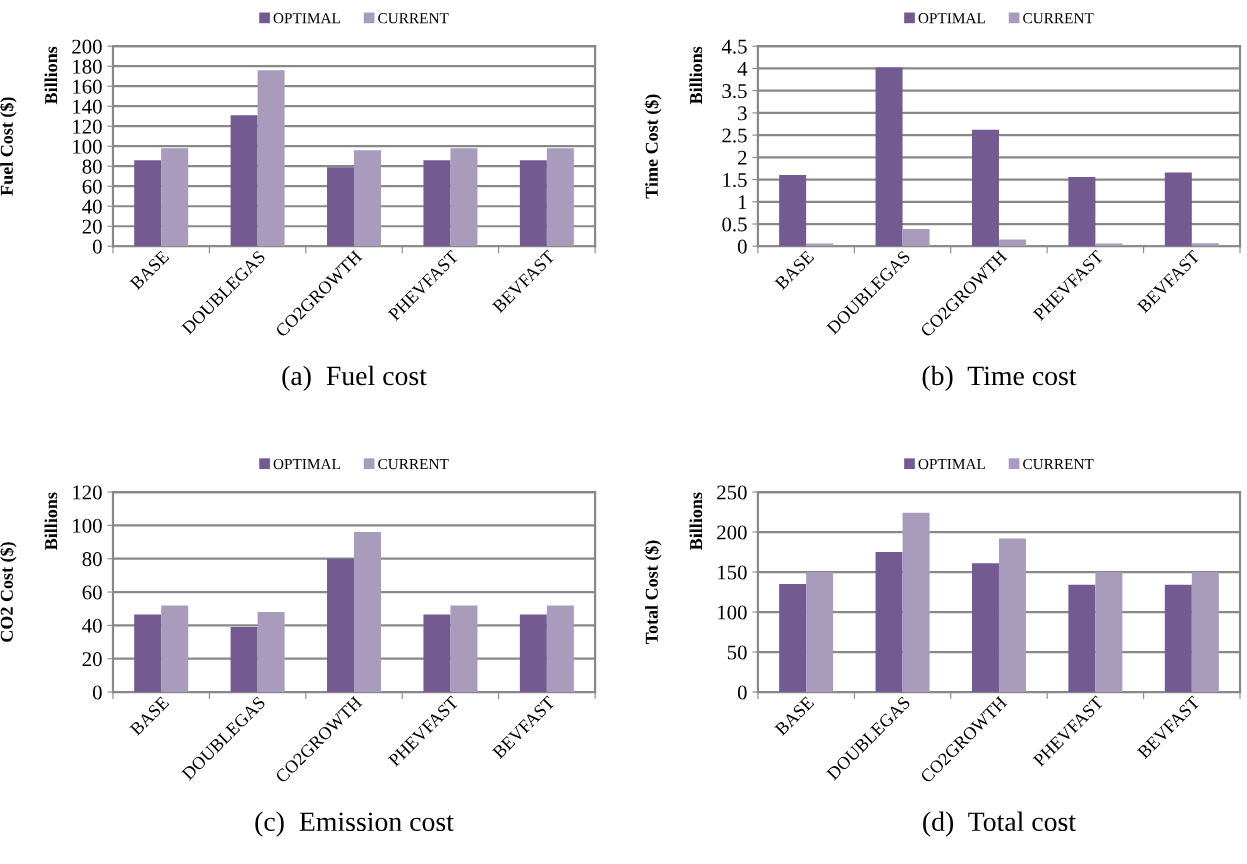 The height and width of the screenshot is (864, 1247). I want to click on y-axis-title: Total Cost ($), so click(653, 592).